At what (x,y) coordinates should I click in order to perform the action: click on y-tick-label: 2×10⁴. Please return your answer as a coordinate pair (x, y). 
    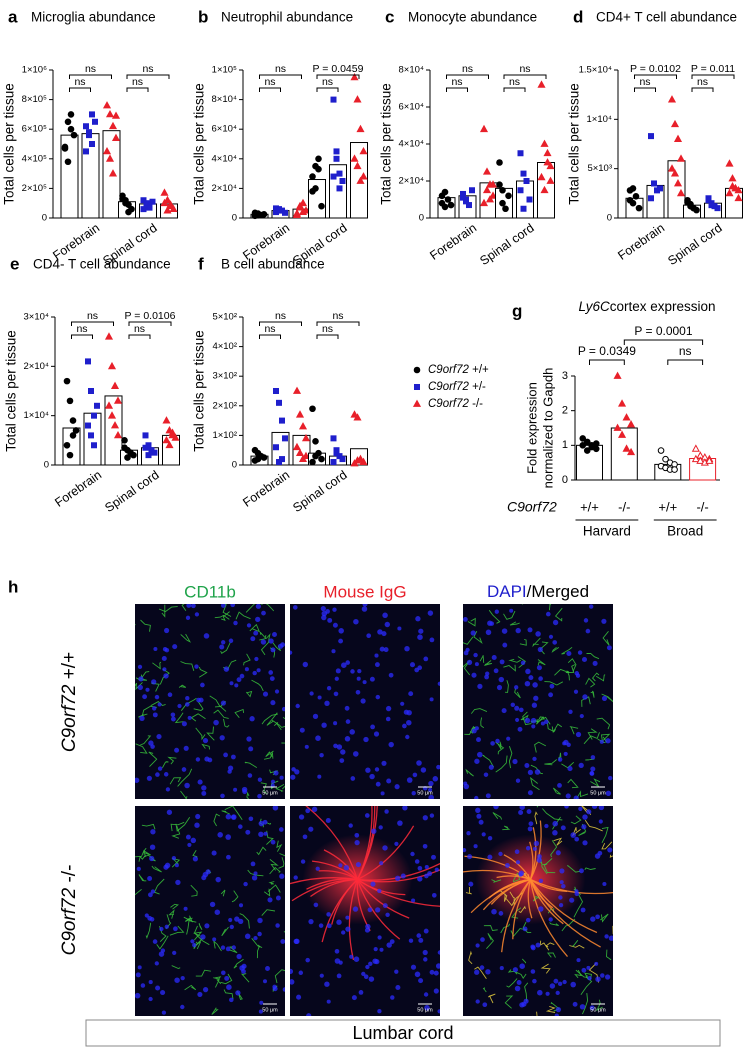
    Looking at the image, I should click on (36, 366).